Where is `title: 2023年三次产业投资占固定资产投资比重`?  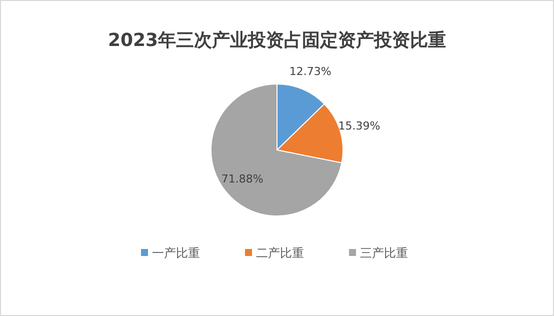
title: 2023年三次产业投资占固定资产投资比重 is located at coordinates (277, 40).